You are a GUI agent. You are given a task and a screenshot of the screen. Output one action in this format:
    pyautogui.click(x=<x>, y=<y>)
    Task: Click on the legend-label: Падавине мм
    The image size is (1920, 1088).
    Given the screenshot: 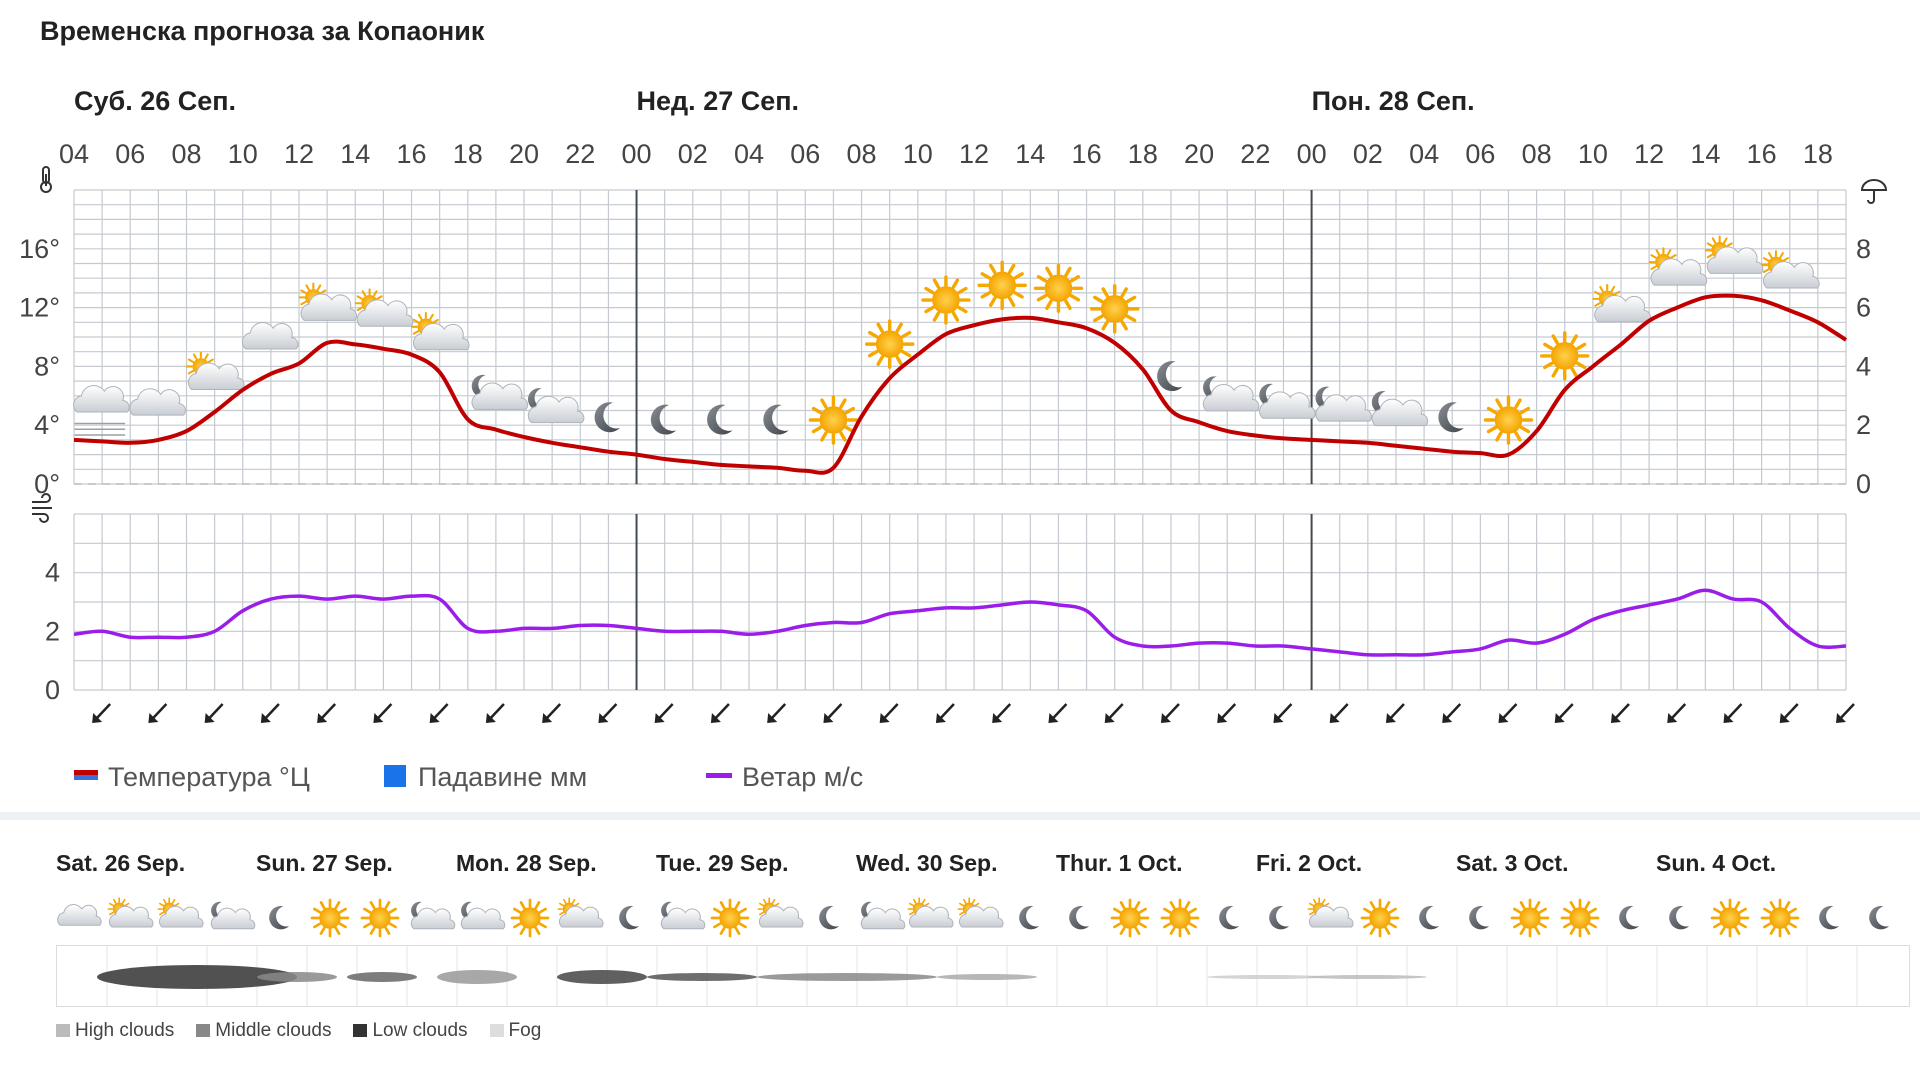 What is the action you would take?
    pyautogui.click(x=502, y=777)
    